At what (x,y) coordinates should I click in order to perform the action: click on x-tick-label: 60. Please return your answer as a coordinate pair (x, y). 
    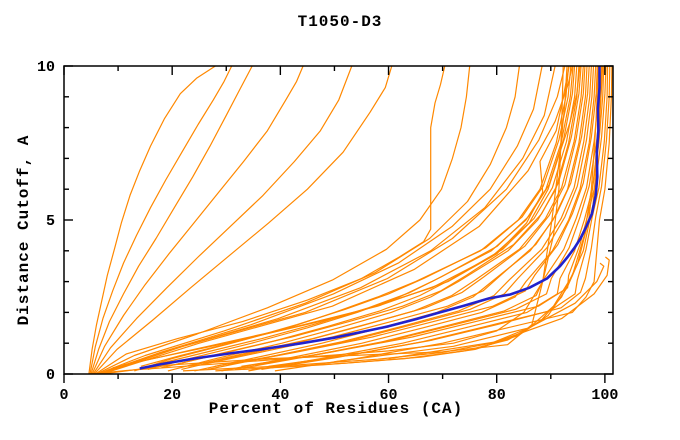
    Looking at the image, I should click on (389, 395).